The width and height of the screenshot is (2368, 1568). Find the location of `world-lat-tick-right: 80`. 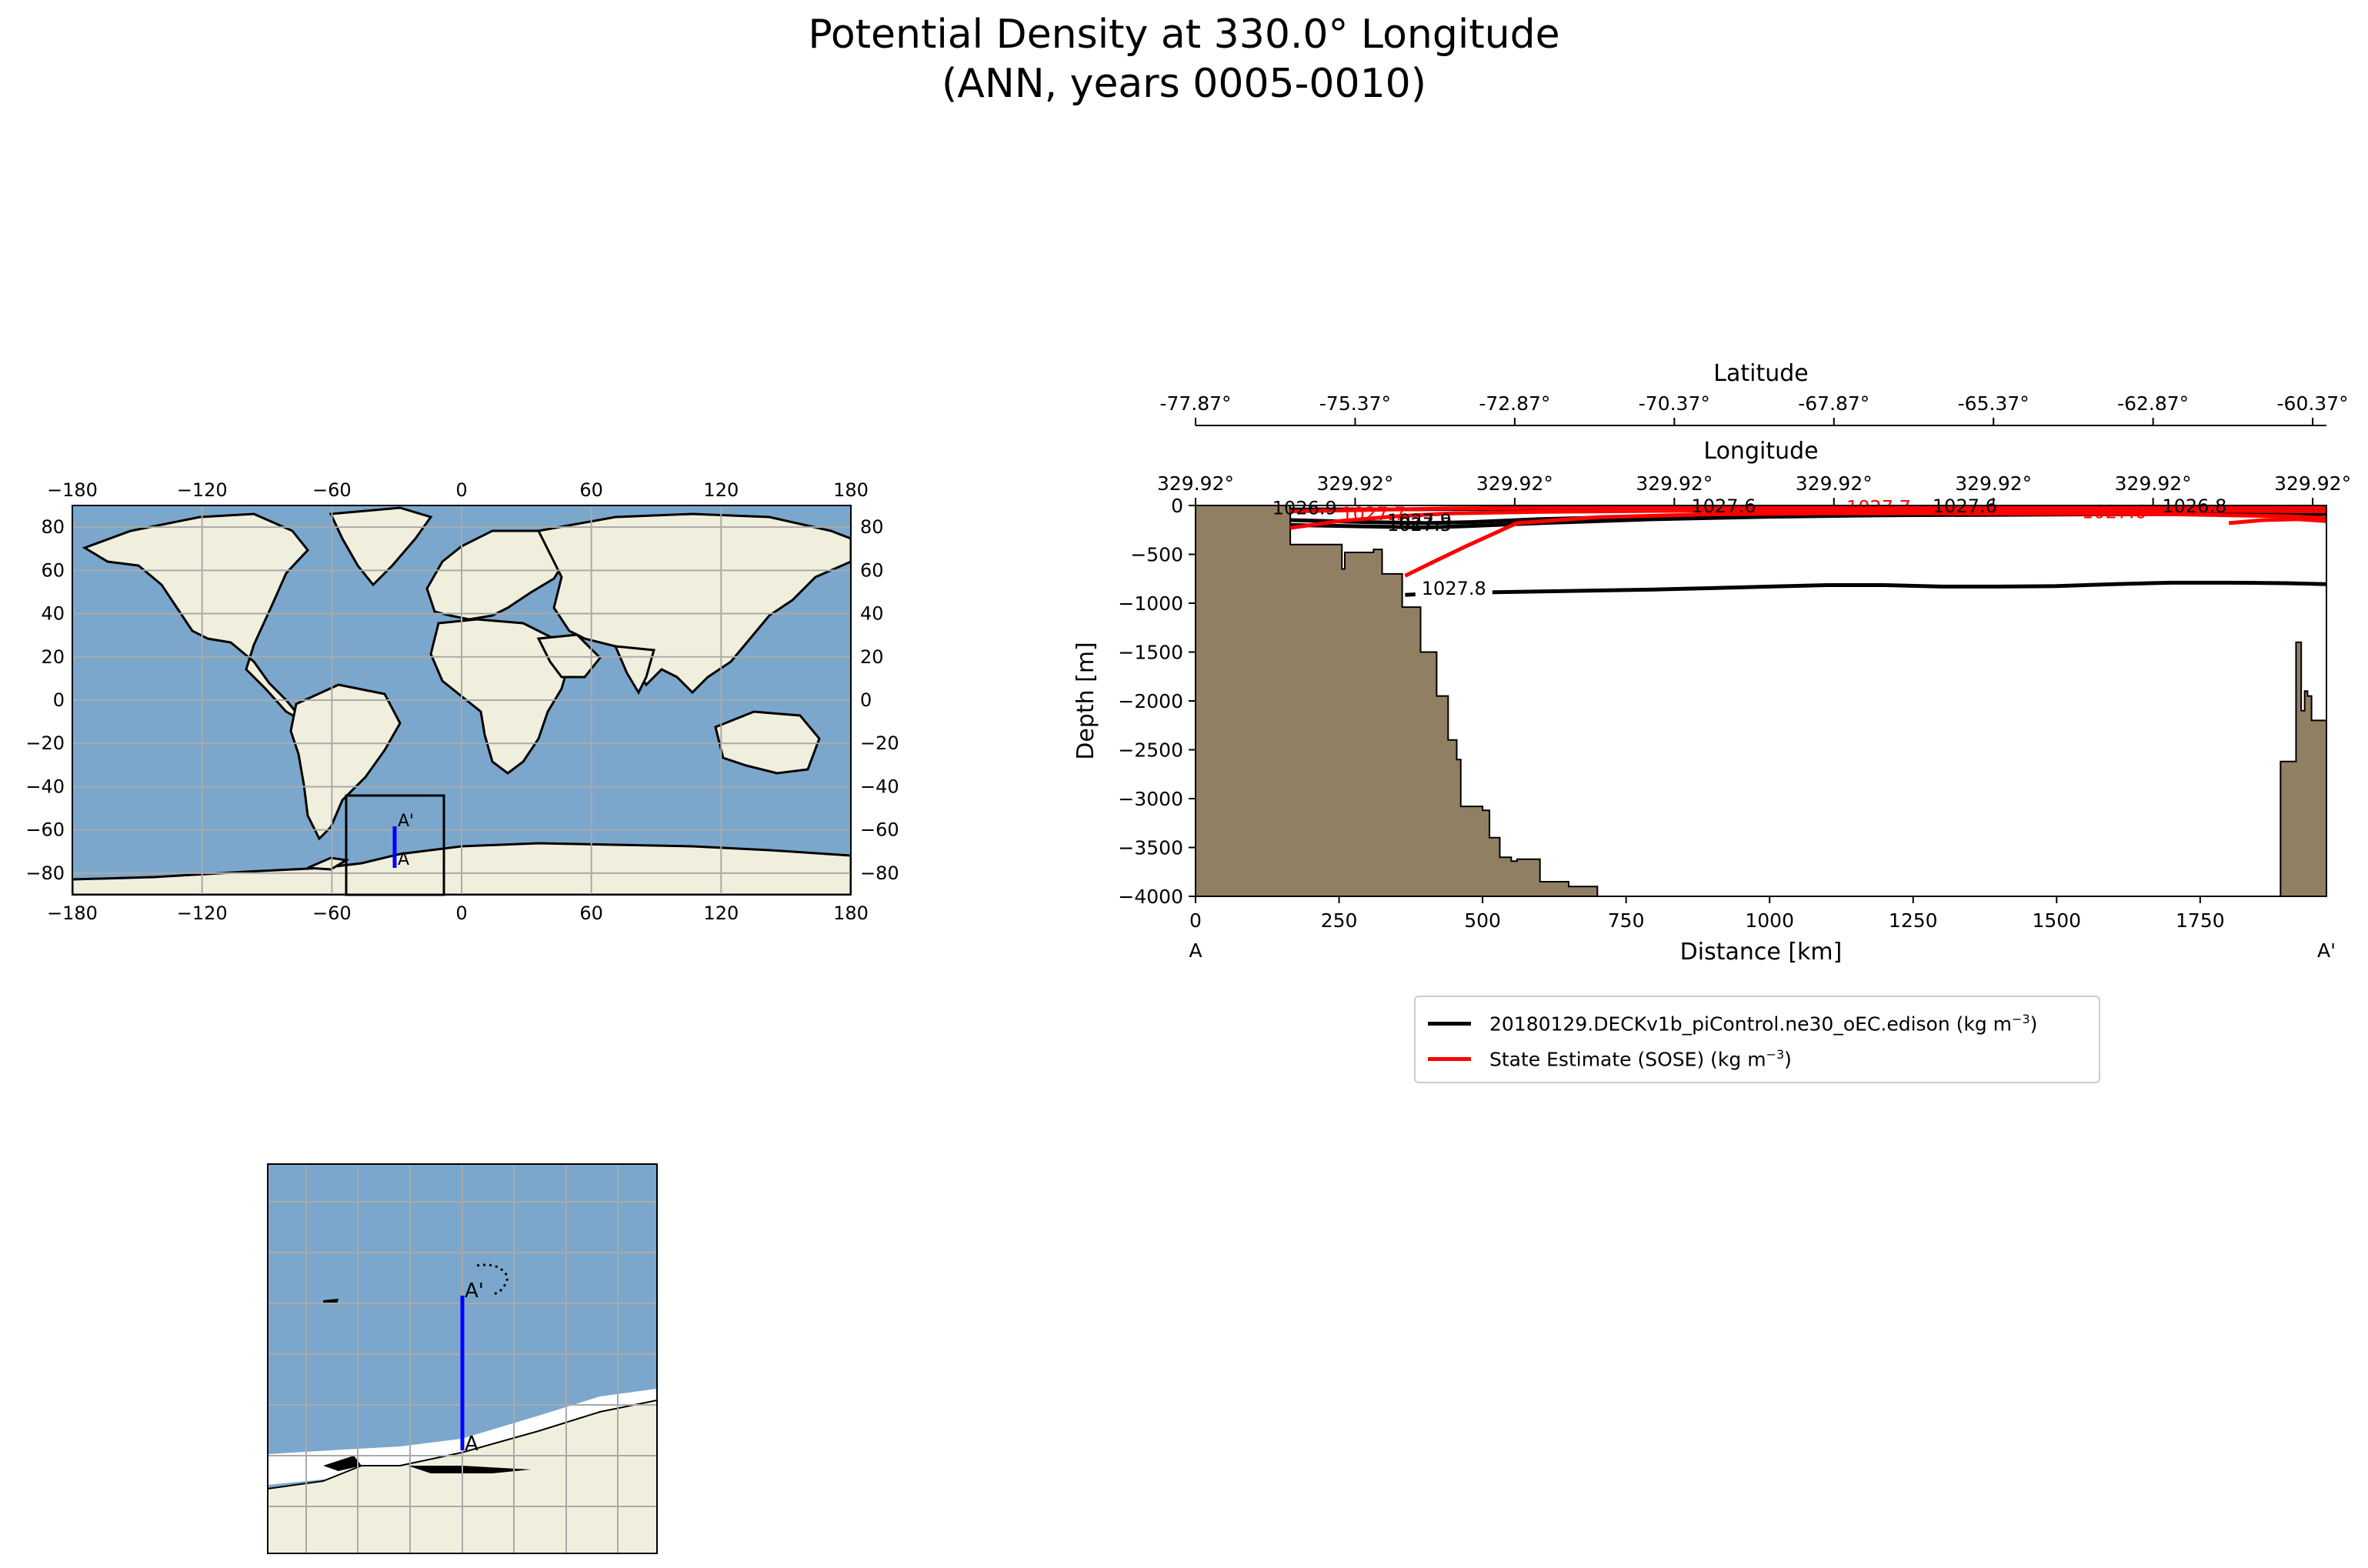

world-lat-tick-right: 80 is located at coordinates (872, 527).